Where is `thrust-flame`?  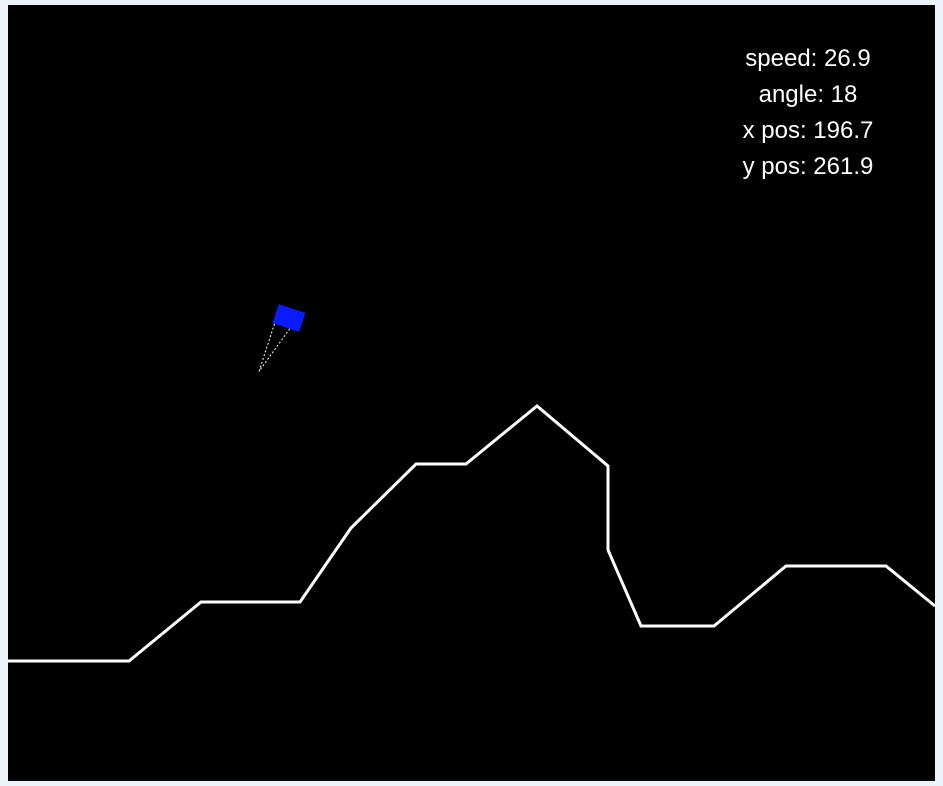 thrust-flame is located at coordinates (274, 347).